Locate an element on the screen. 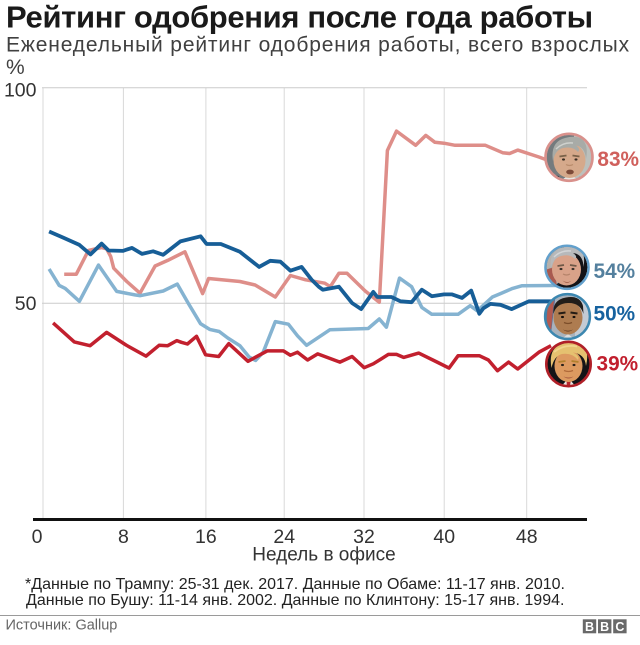 This screenshot has height=645, width=640. svg-text: 0 is located at coordinates (37, 537).